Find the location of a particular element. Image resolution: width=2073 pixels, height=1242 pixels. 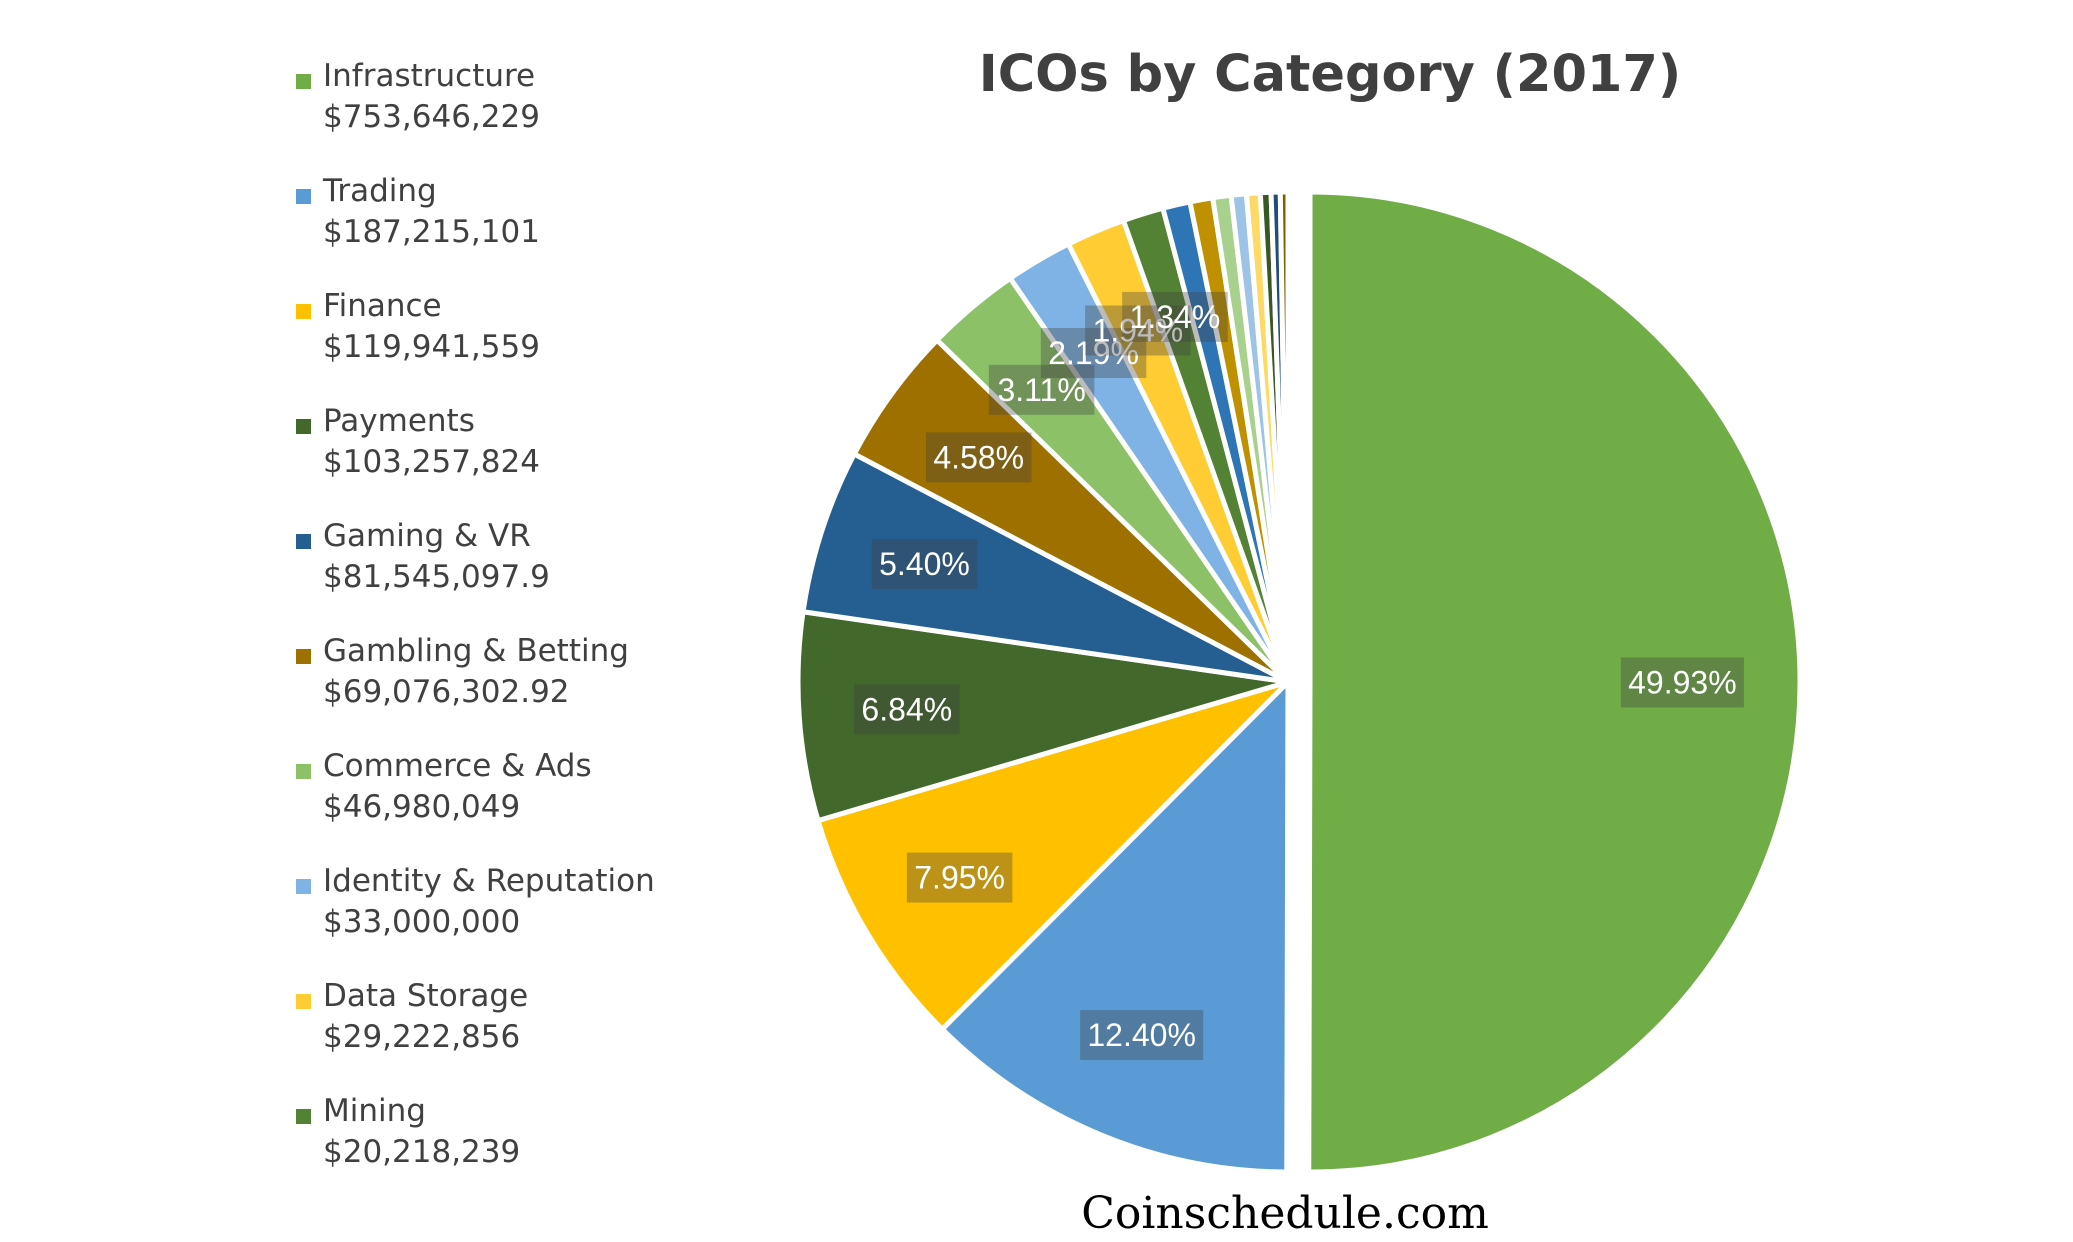

source-label: Coinschedule.com is located at coordinates (1285, 1213).